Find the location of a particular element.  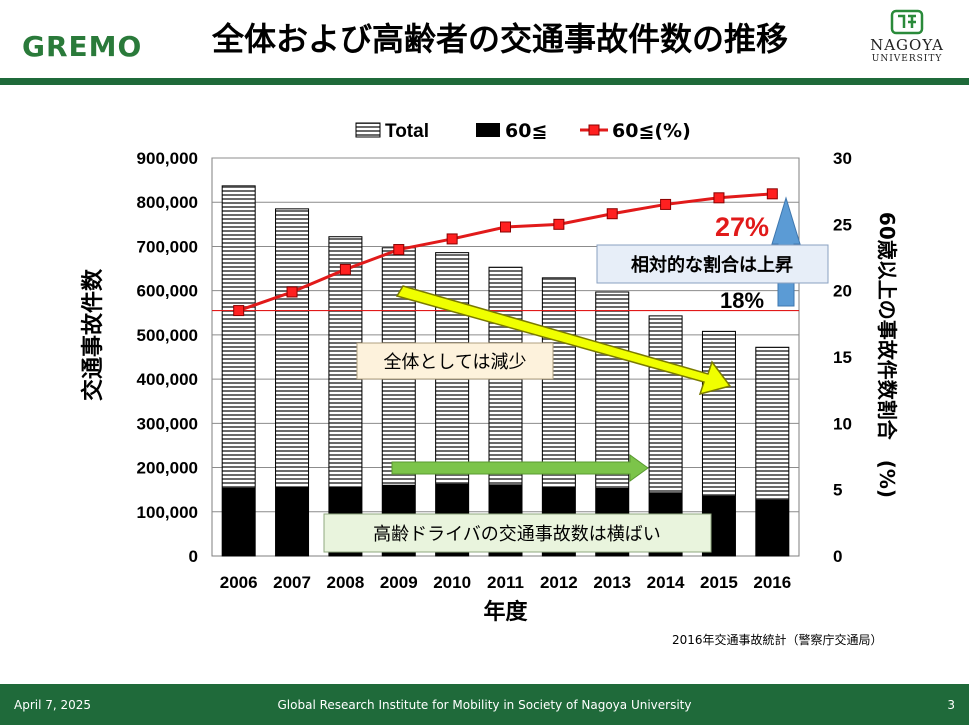

x-tick-label: 2007 is located at coordinates (292, 582).